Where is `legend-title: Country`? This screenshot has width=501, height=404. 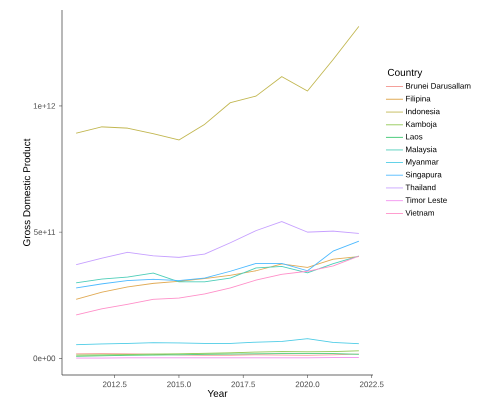
legend-title: Country is located at coordinates (405, 73).